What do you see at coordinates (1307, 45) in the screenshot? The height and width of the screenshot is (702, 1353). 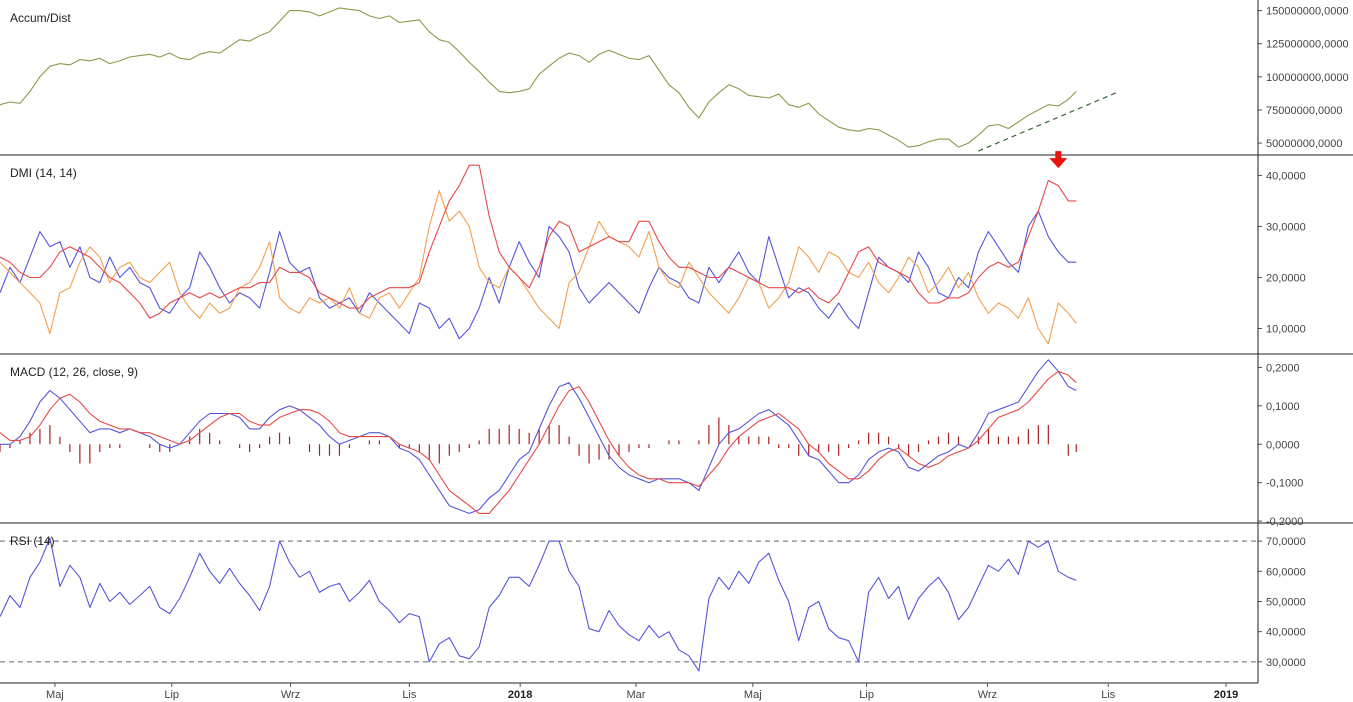 I see `accum-dist-y-tick-label: 125000000,0000` at bounding box center [1307, 45].